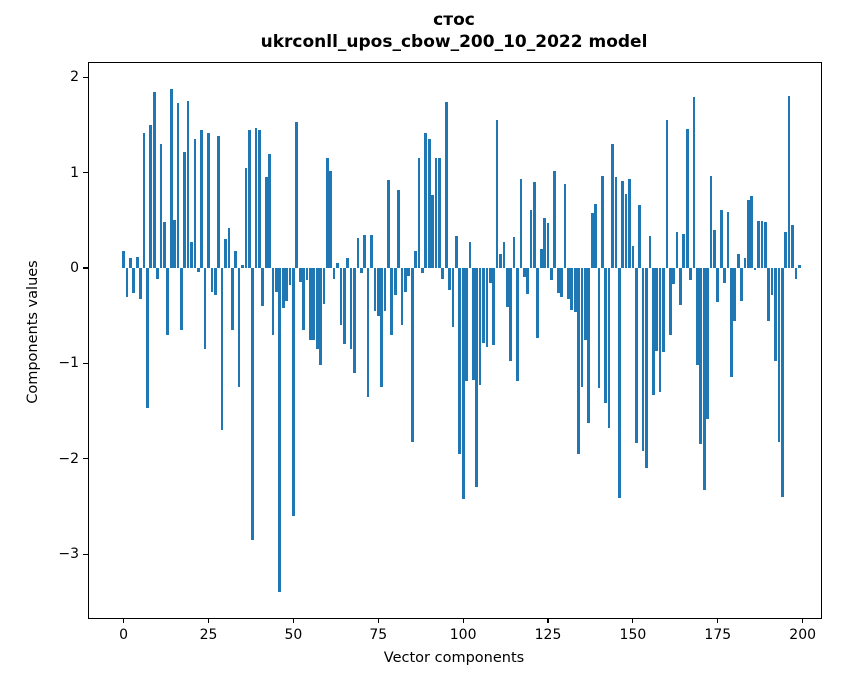 Image resolution: width=847 pixels, height=696 pixels. I want to click on y-tick-label: −1, so click(68, 363).